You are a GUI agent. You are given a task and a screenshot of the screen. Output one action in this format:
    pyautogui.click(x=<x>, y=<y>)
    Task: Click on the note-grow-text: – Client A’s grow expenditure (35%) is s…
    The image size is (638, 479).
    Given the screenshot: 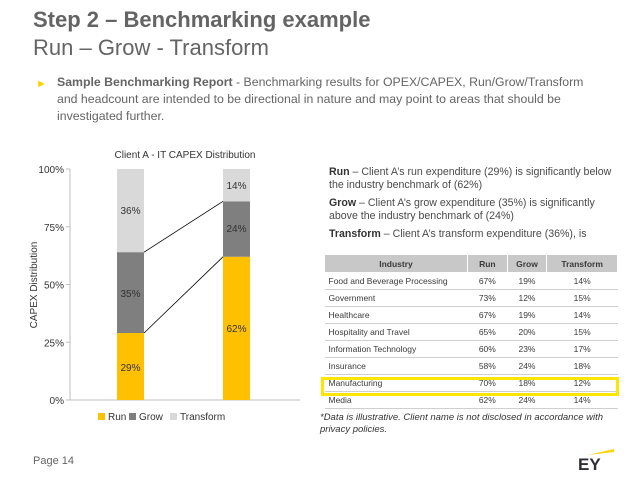 What is the action you would take?
    pyautogui.click(x=462, y=209)
    